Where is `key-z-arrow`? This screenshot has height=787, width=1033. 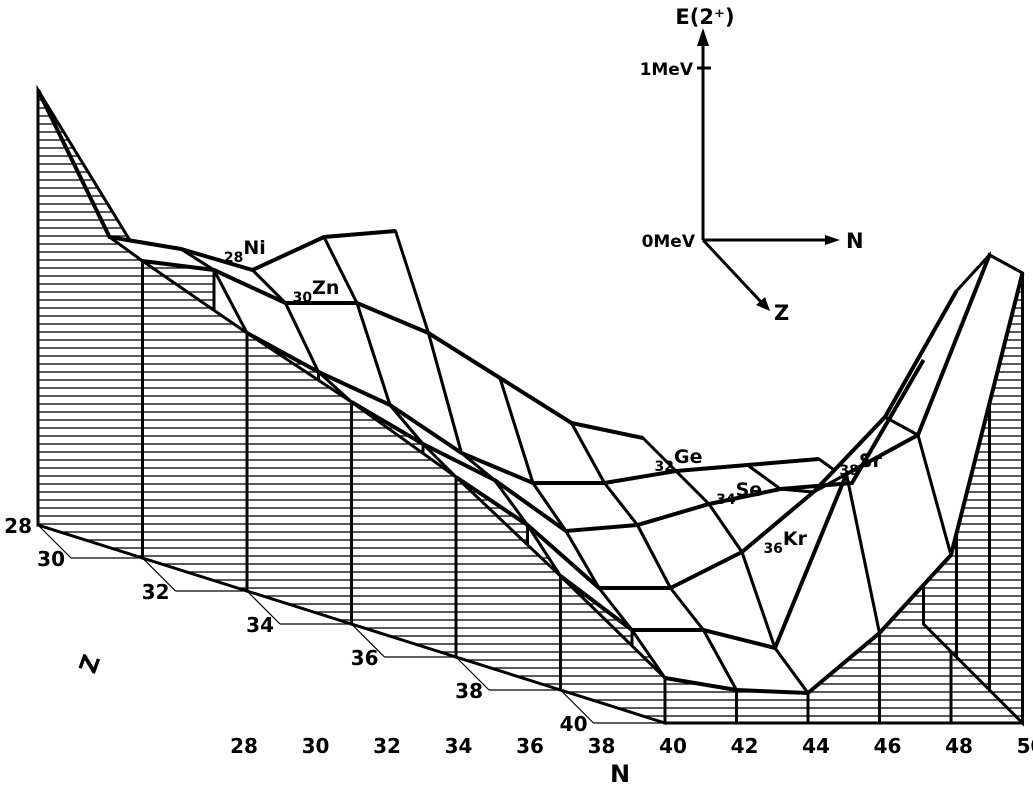 key-z-arrow is located at coordinates (763, 304).